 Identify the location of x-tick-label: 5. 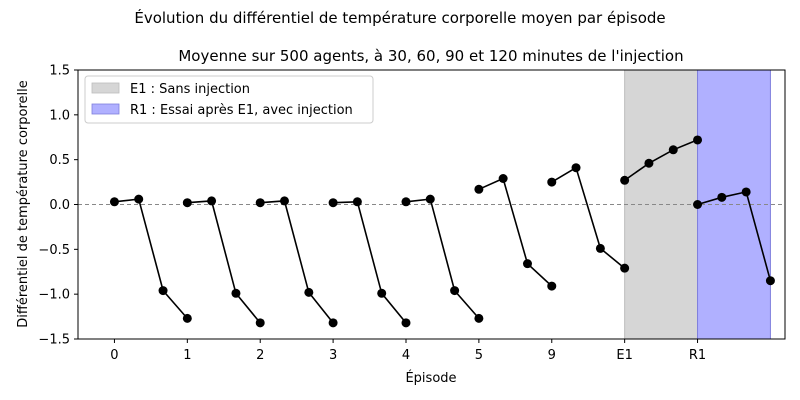
(479, 355).